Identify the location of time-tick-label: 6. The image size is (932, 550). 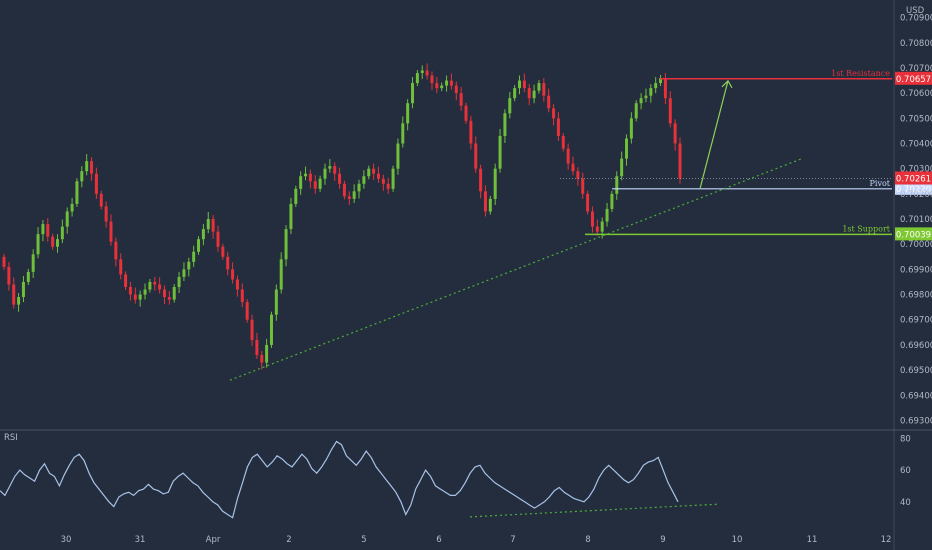
(438, 540).